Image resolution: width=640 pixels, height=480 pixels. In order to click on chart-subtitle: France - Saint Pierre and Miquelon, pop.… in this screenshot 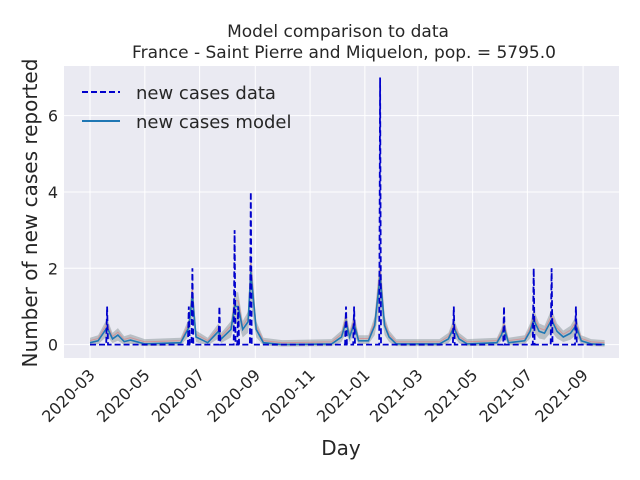, I will do `click(344, 53)`.